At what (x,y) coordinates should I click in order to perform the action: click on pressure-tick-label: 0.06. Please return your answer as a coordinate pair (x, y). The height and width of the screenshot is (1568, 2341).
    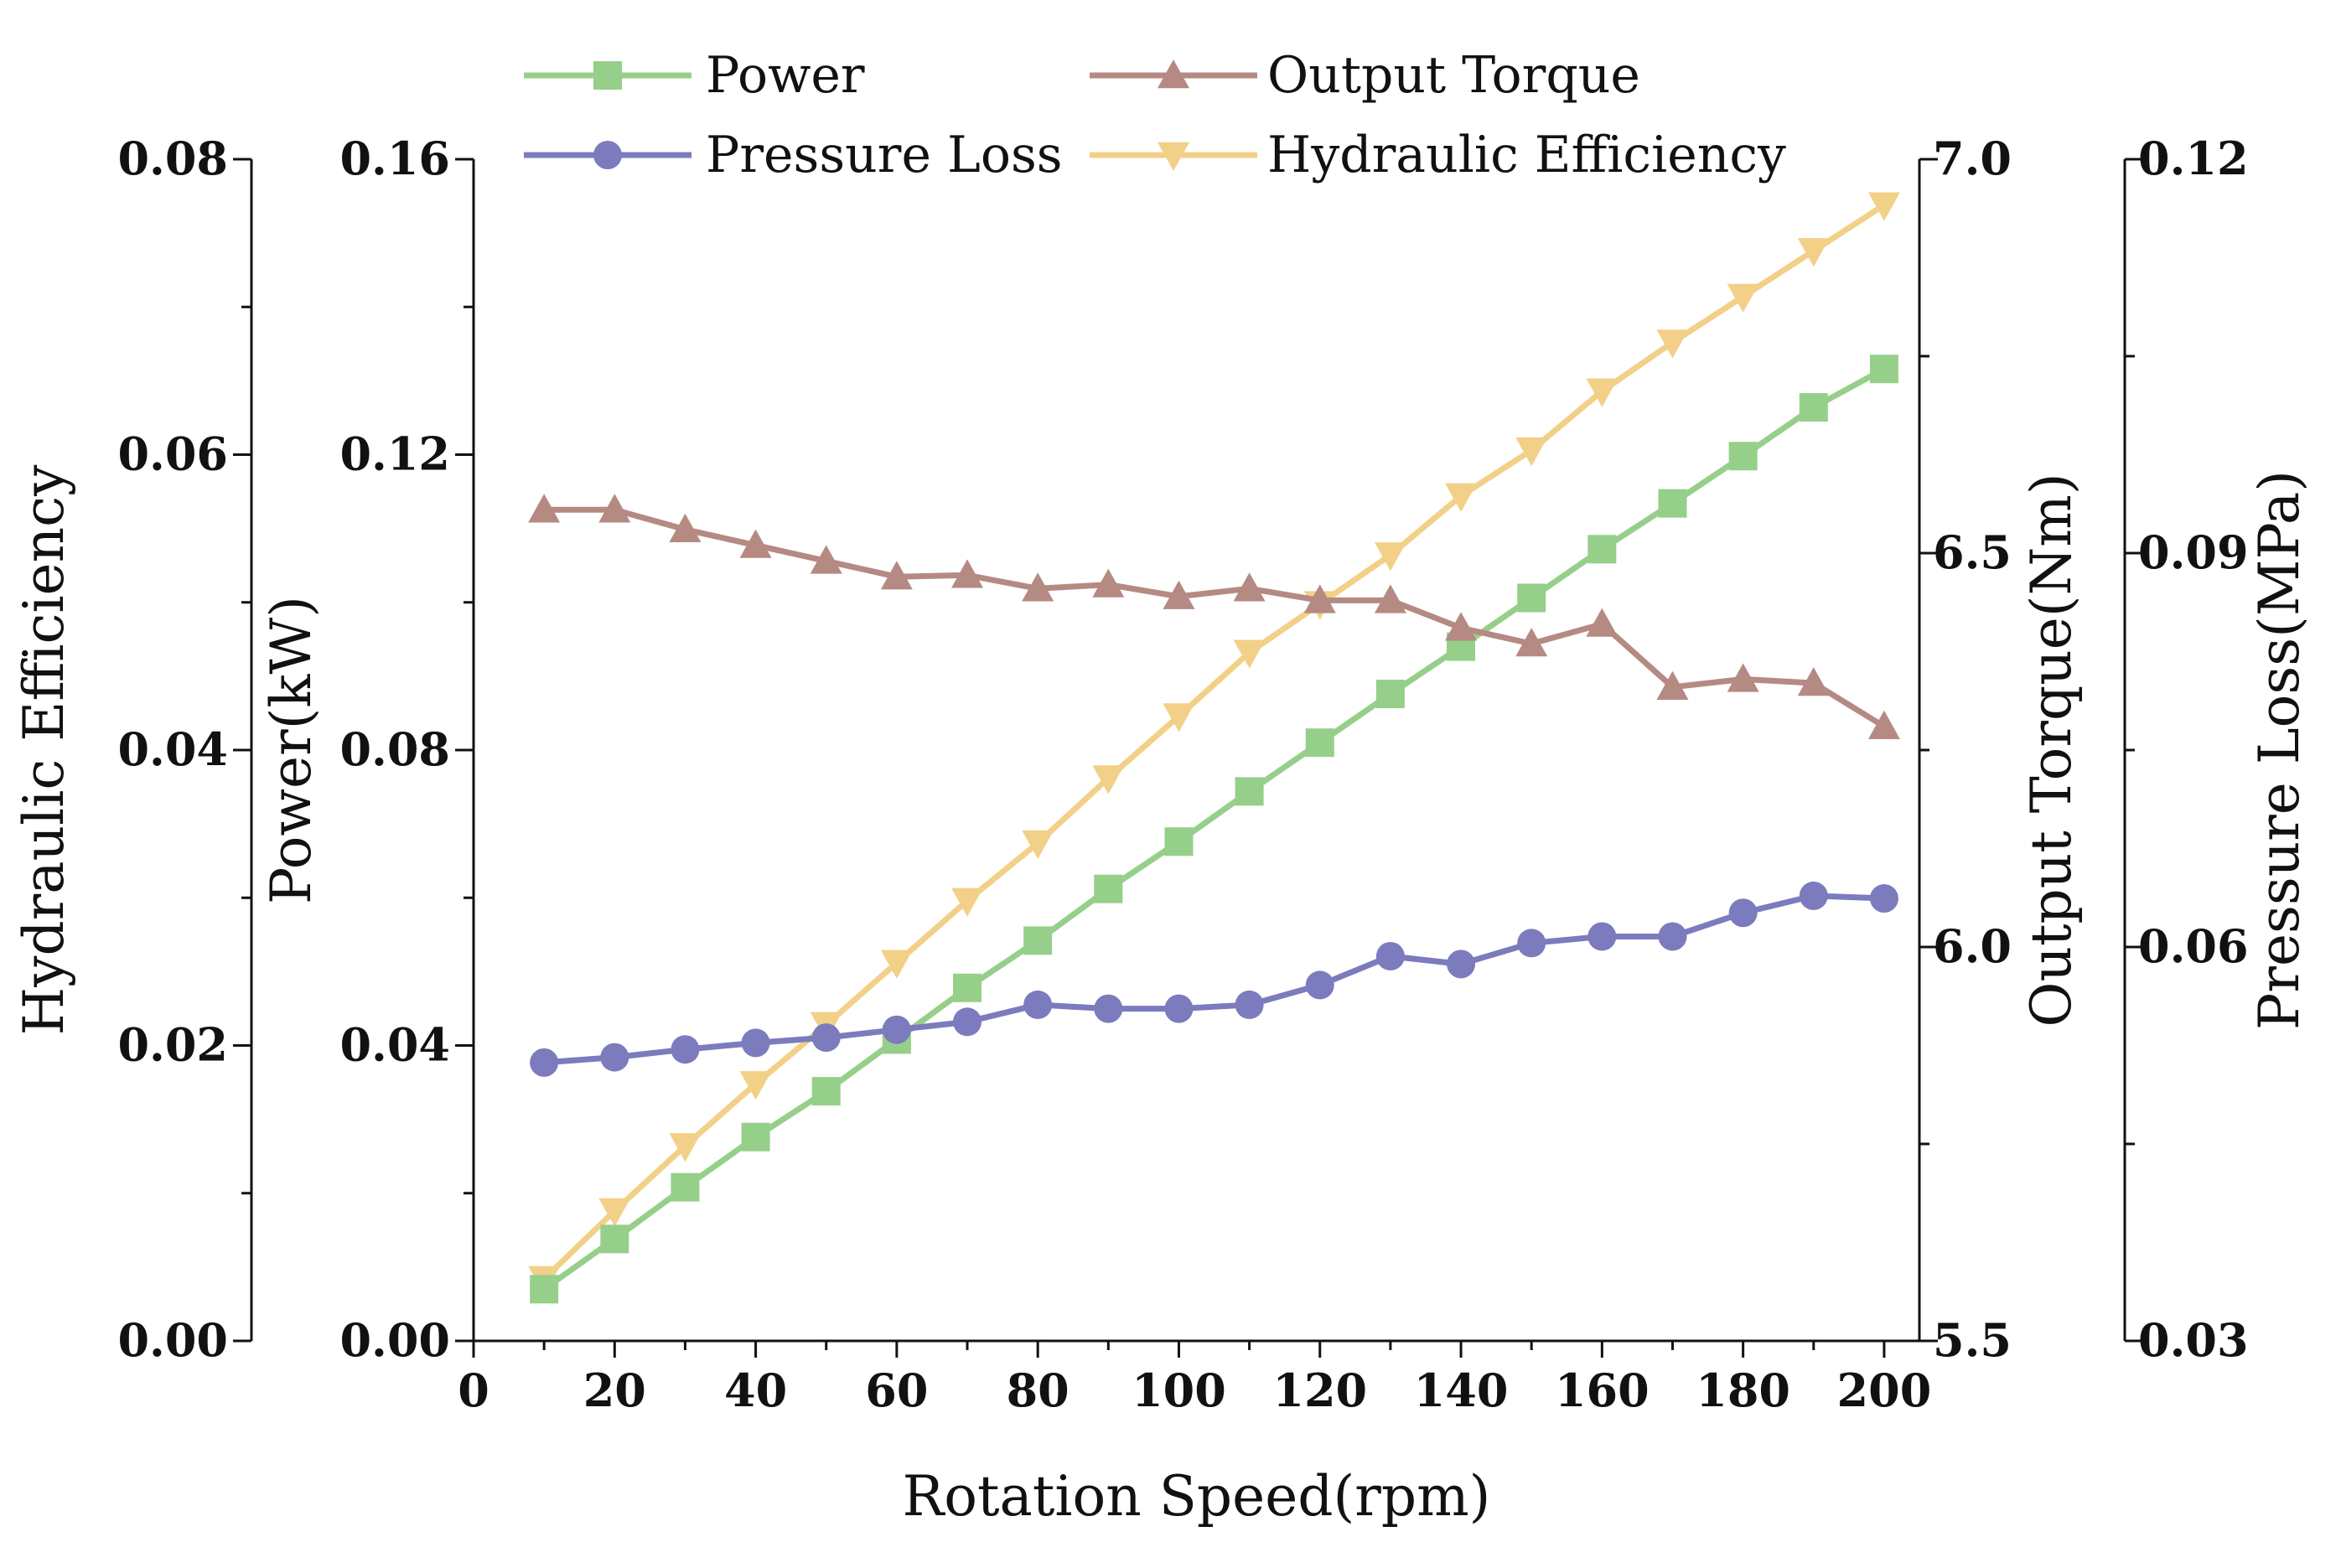
    Looking at the image, I should click on (2194, 946).